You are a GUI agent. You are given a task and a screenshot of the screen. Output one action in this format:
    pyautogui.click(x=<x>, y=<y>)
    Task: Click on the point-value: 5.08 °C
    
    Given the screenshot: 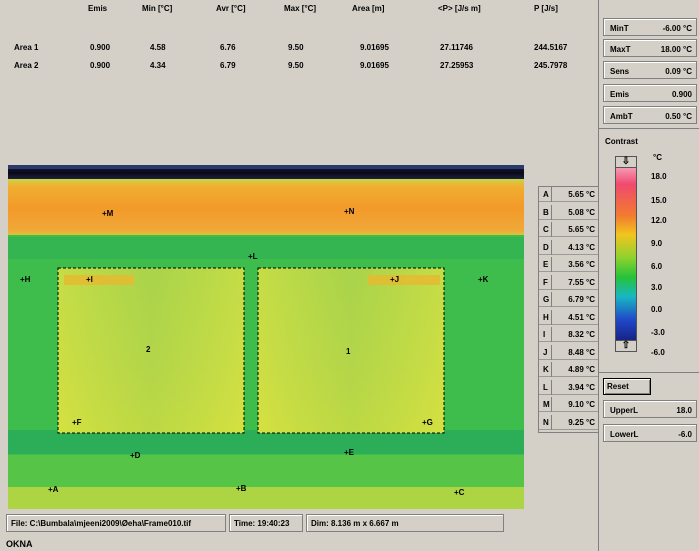 What is the action you would take?
    pyautogui.click(x=581, y=212)
    